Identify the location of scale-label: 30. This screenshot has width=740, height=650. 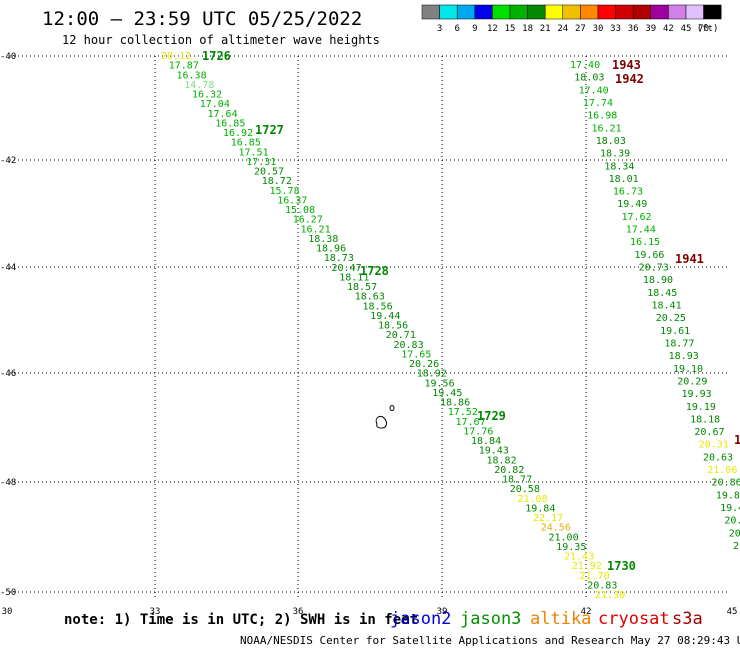
(598, 29).